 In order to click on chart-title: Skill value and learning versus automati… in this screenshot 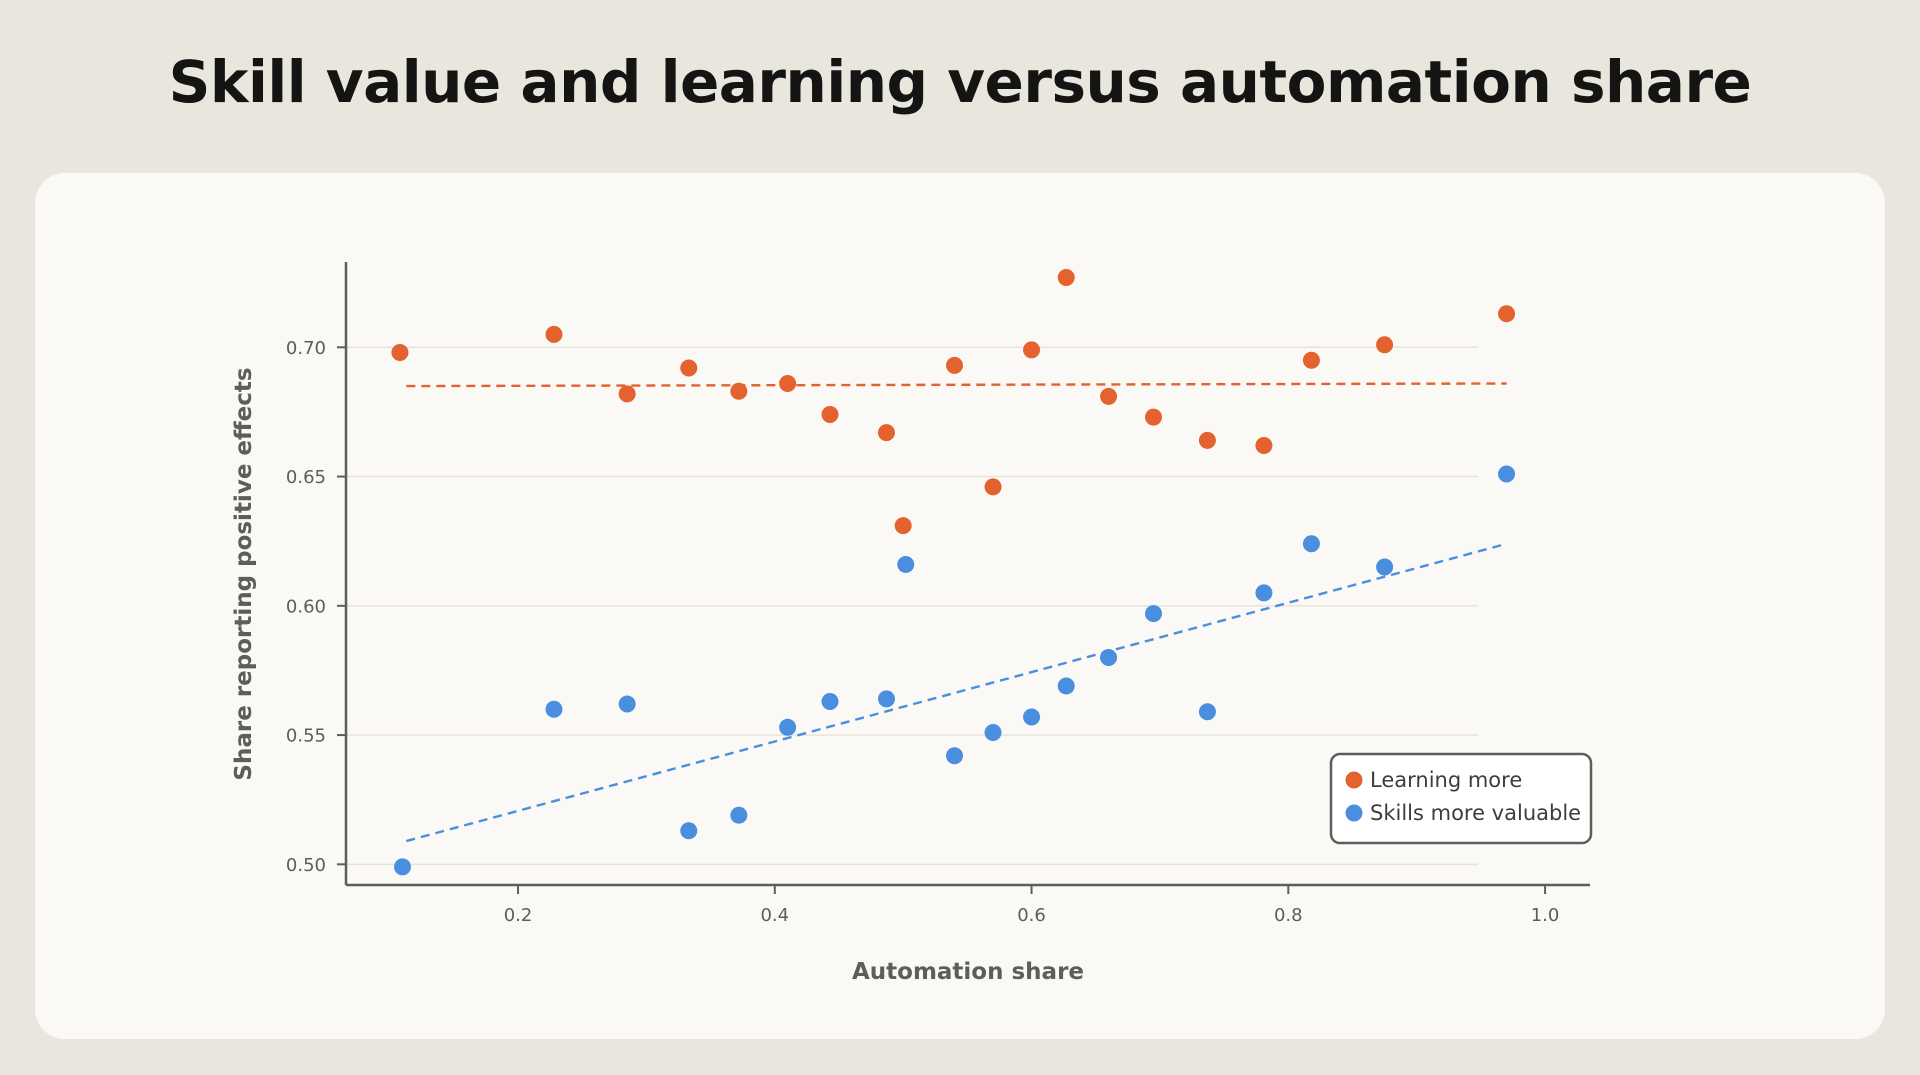, I will do `click(960, 82)`.